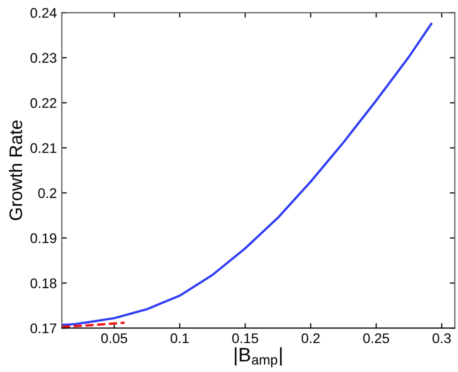 The width and height of the screenshot is (458, 372). What do you see at coordinates (43, 103) in the screenshot?
I see `y-tick-label: 0.22` at bounding box center [43, 103].